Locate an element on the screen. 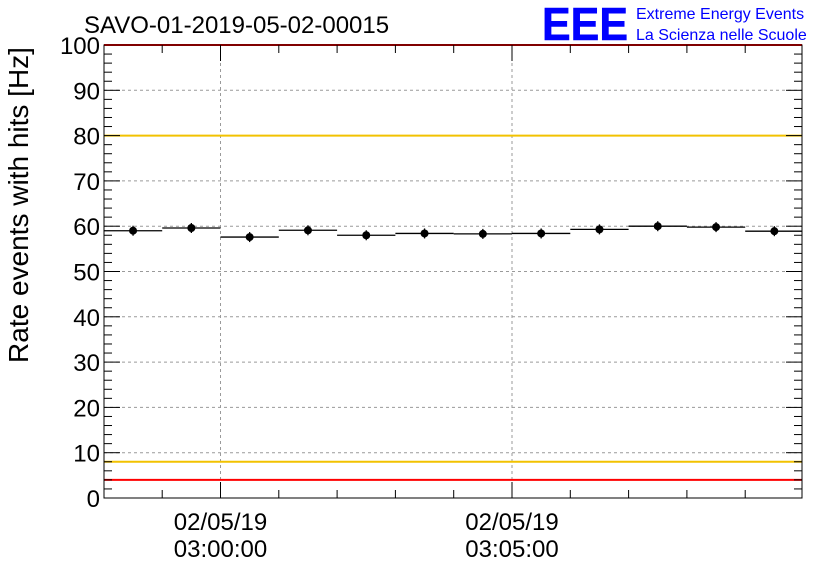 The image size is (836, 572). y-tick-label: 80 is located at coordinates (86, 137).